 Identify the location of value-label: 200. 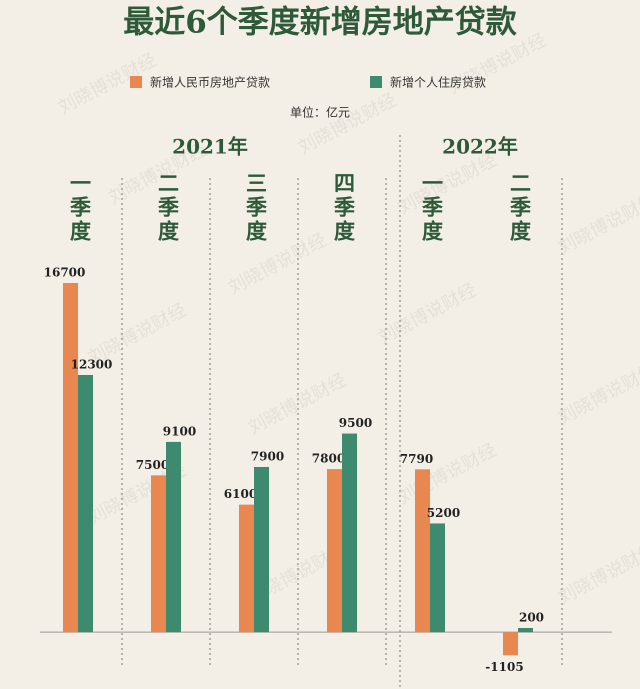
(531, 618).